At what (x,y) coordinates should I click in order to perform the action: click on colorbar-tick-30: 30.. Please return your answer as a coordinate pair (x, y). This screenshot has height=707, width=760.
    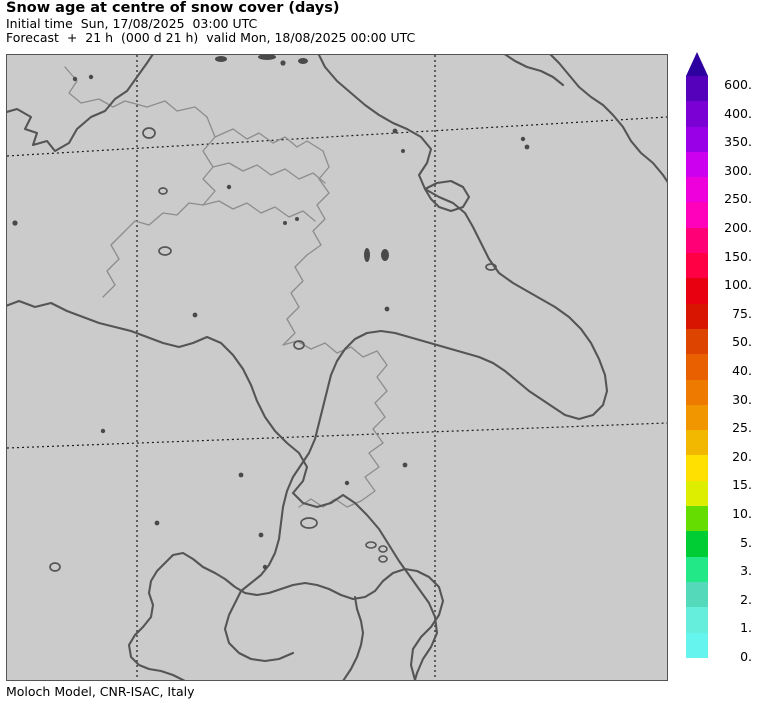
    Looking at the image, I should click on (742, 399).